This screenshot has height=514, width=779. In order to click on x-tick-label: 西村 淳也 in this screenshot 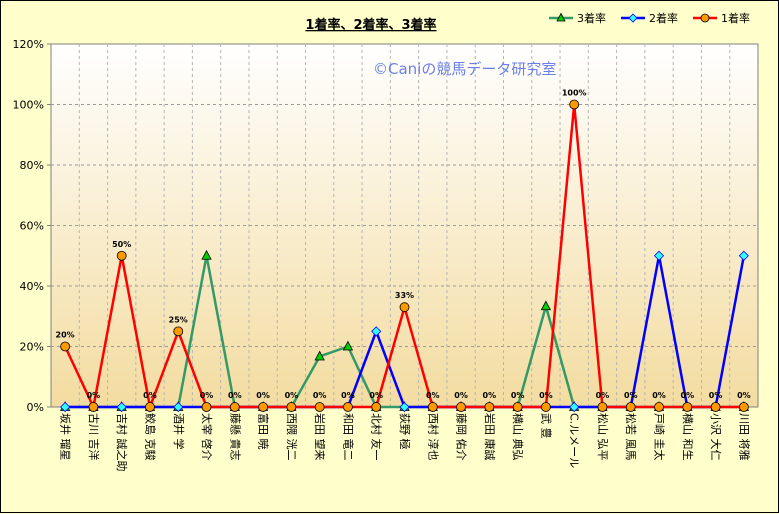, I will do `click(433, 437)`.